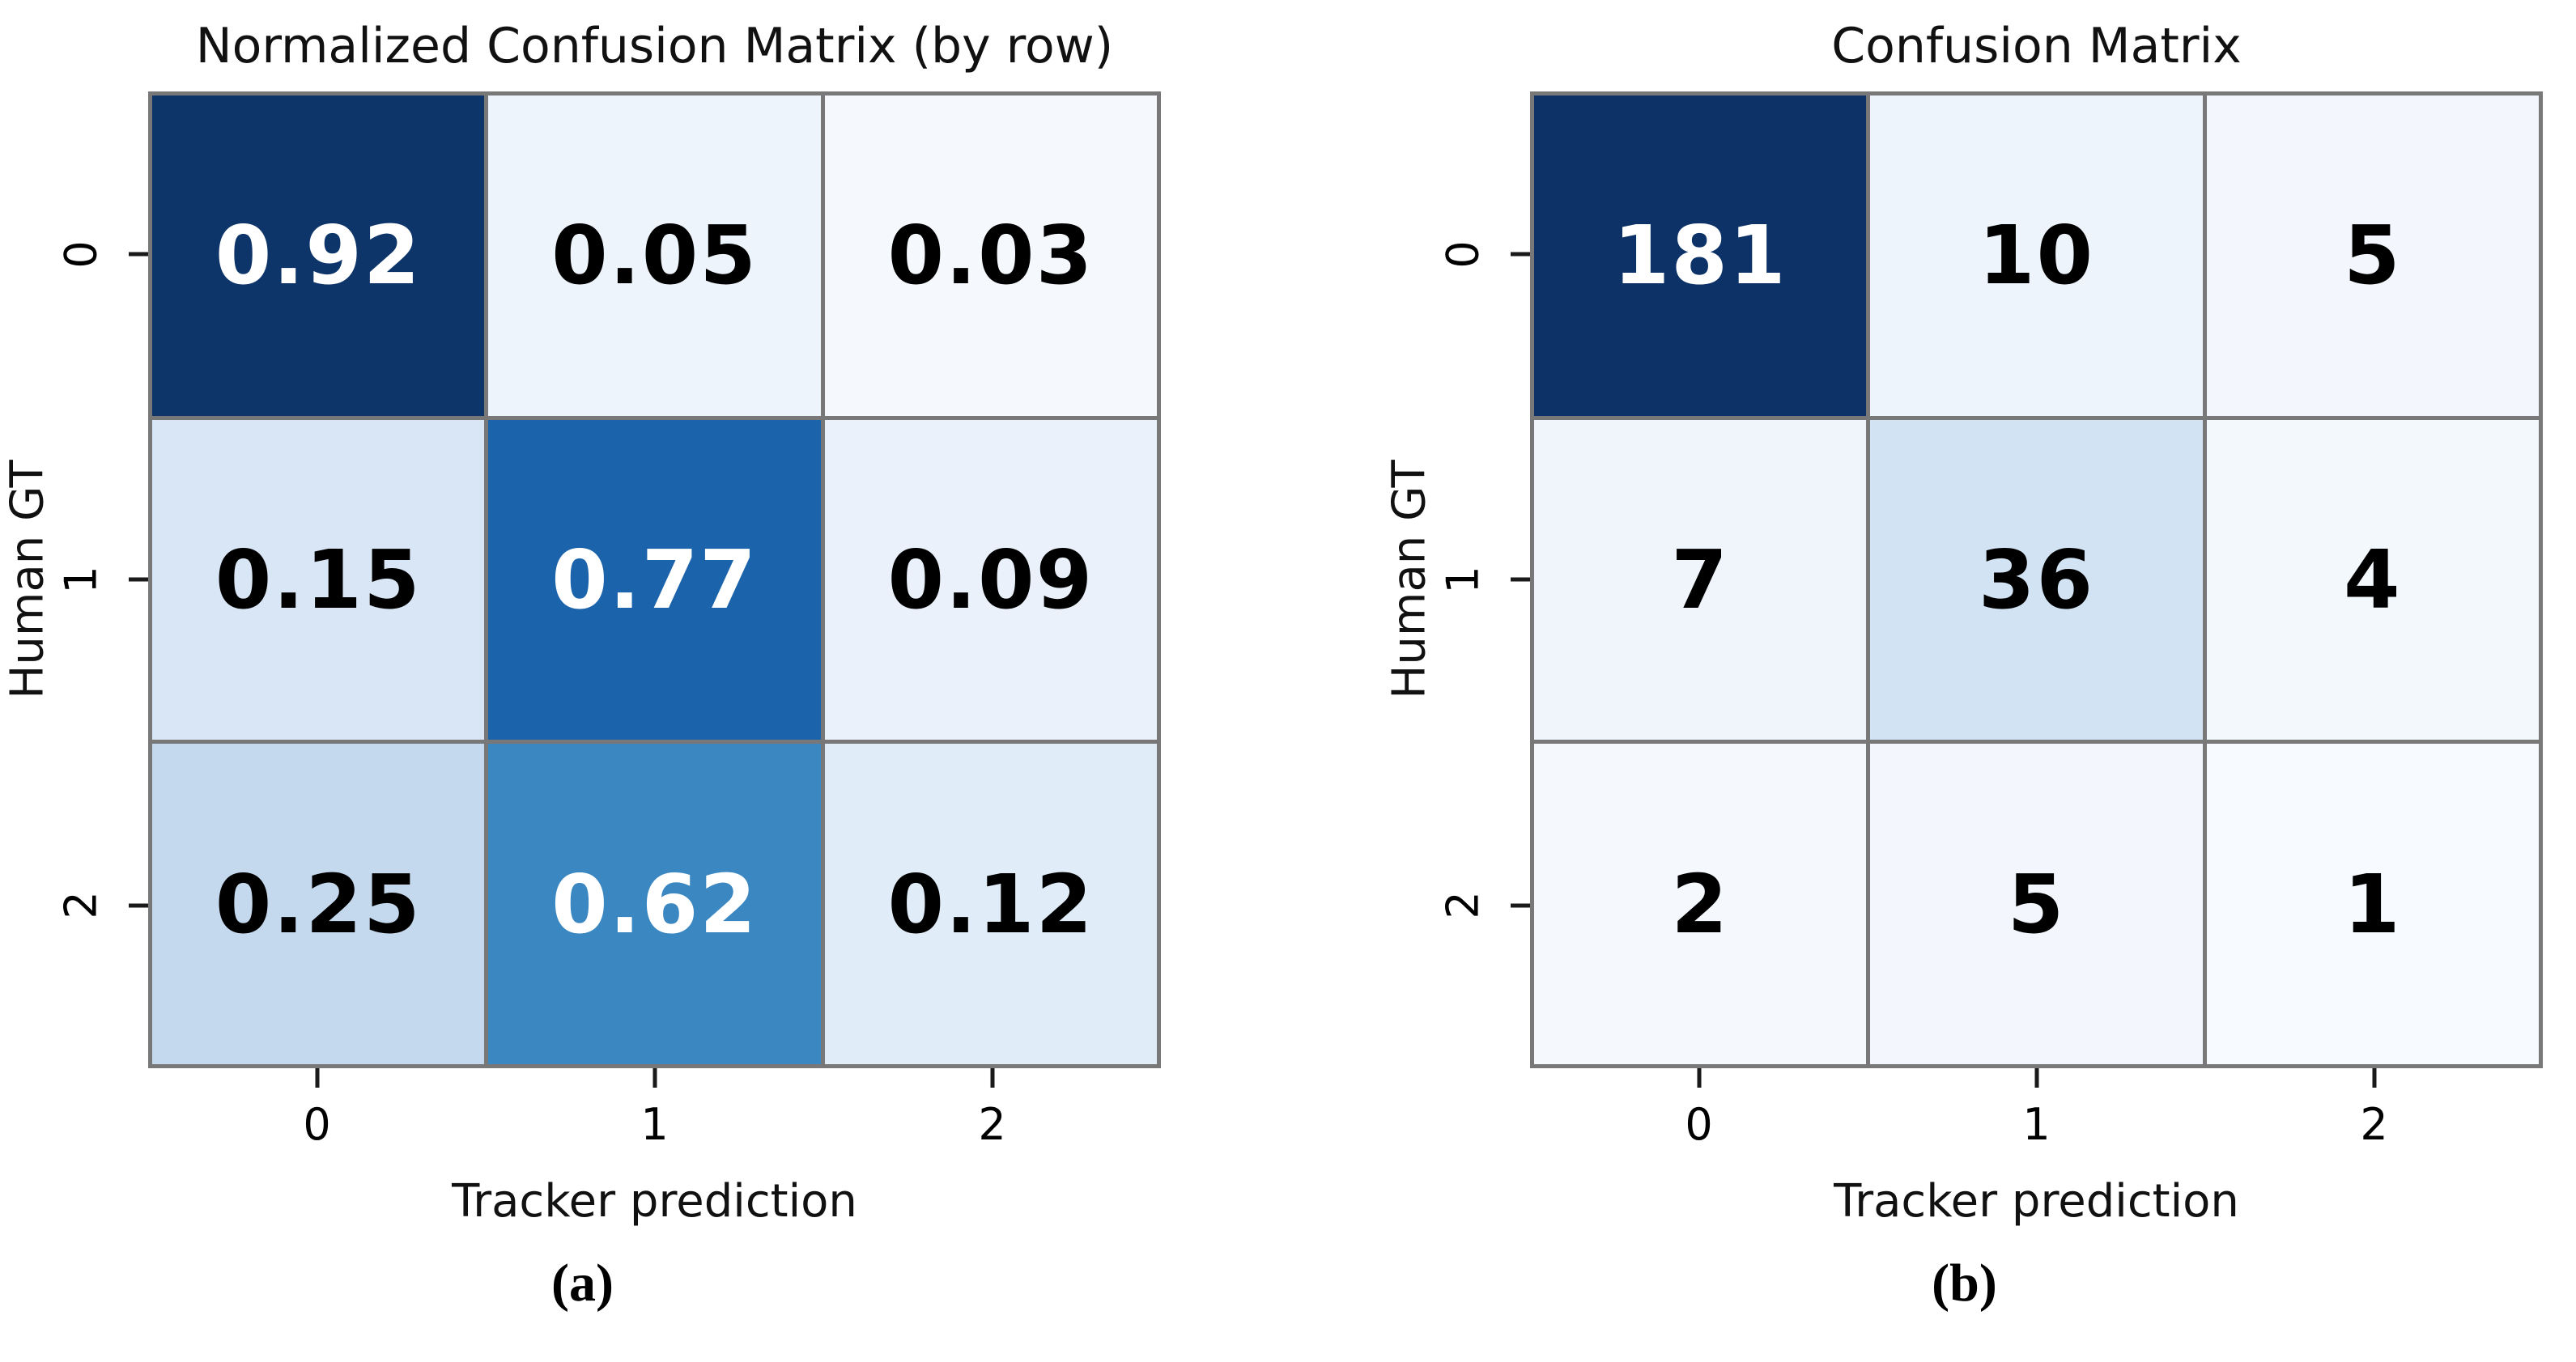 The width and height of the screenshot is (2576, 1362). Describe the element at coordinates (990, 579) in the screenshot. I see `matrix-cell: 0.09` at that location.